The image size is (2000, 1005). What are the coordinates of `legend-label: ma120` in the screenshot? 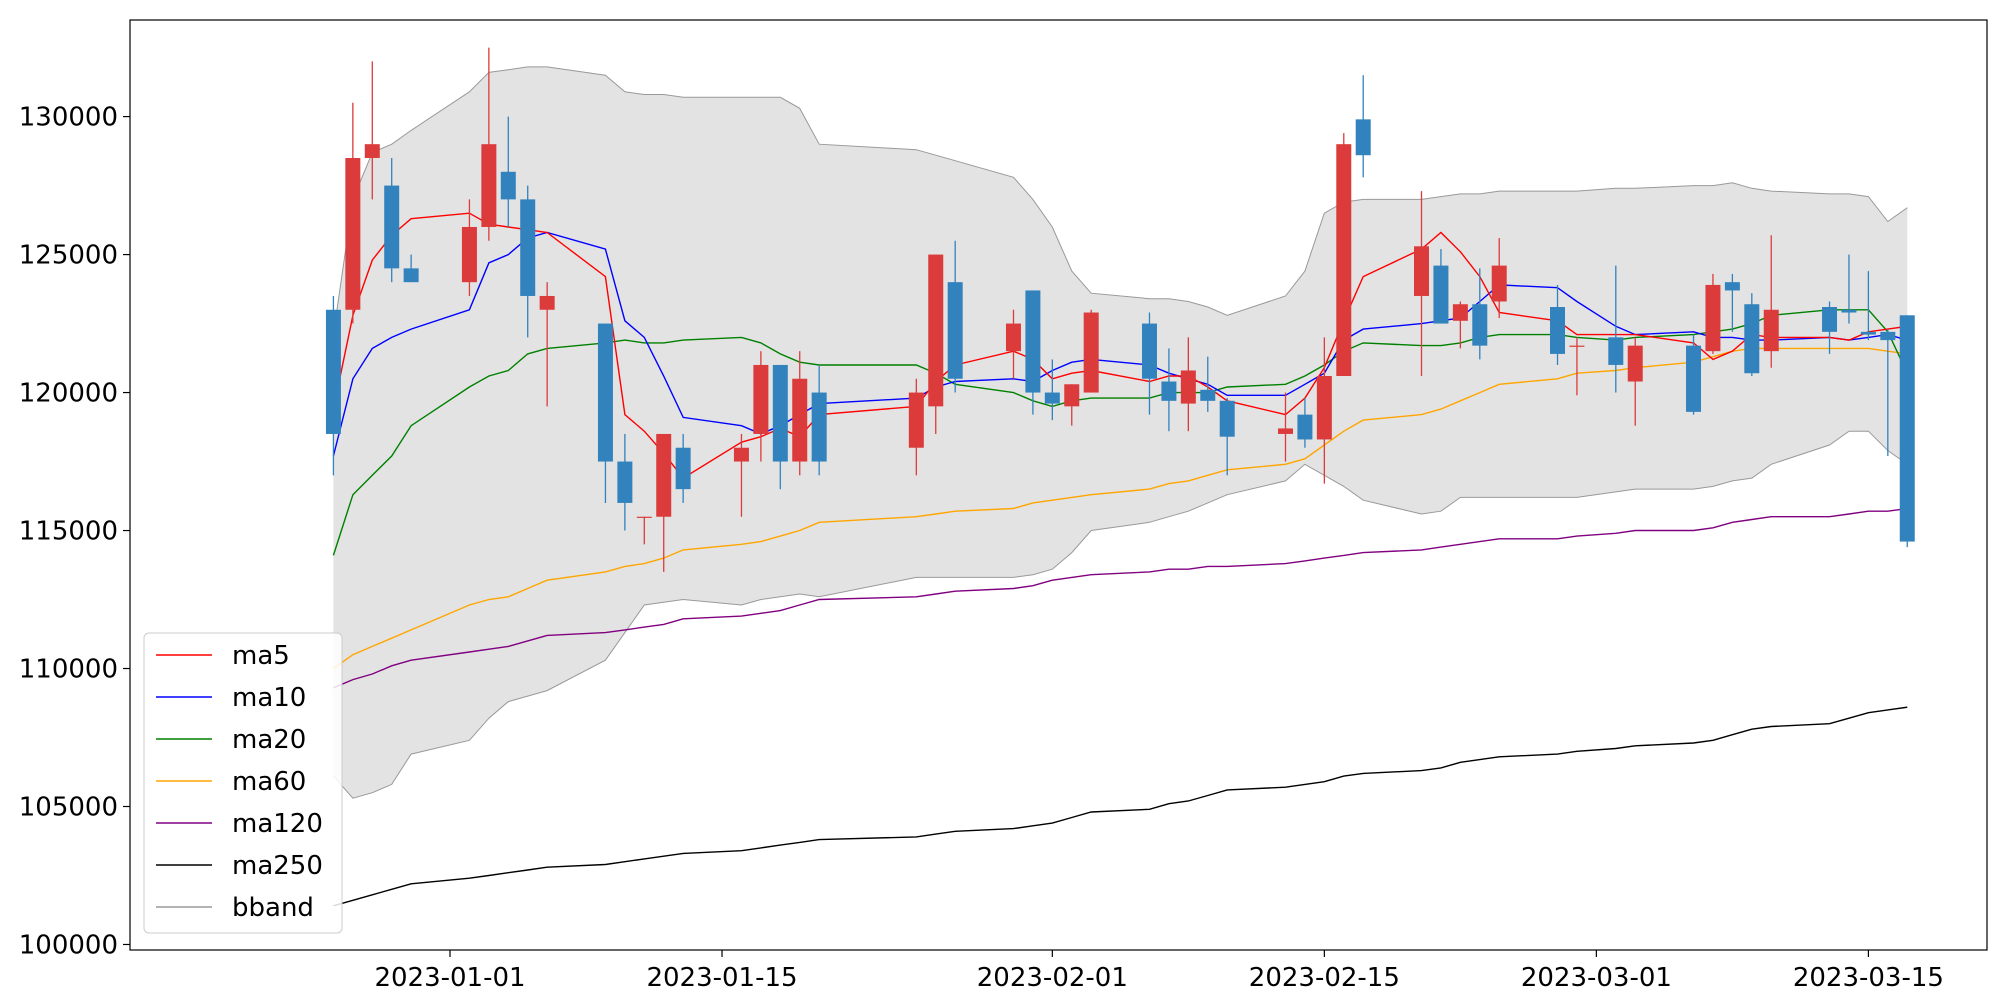 It's located at (277, 824).